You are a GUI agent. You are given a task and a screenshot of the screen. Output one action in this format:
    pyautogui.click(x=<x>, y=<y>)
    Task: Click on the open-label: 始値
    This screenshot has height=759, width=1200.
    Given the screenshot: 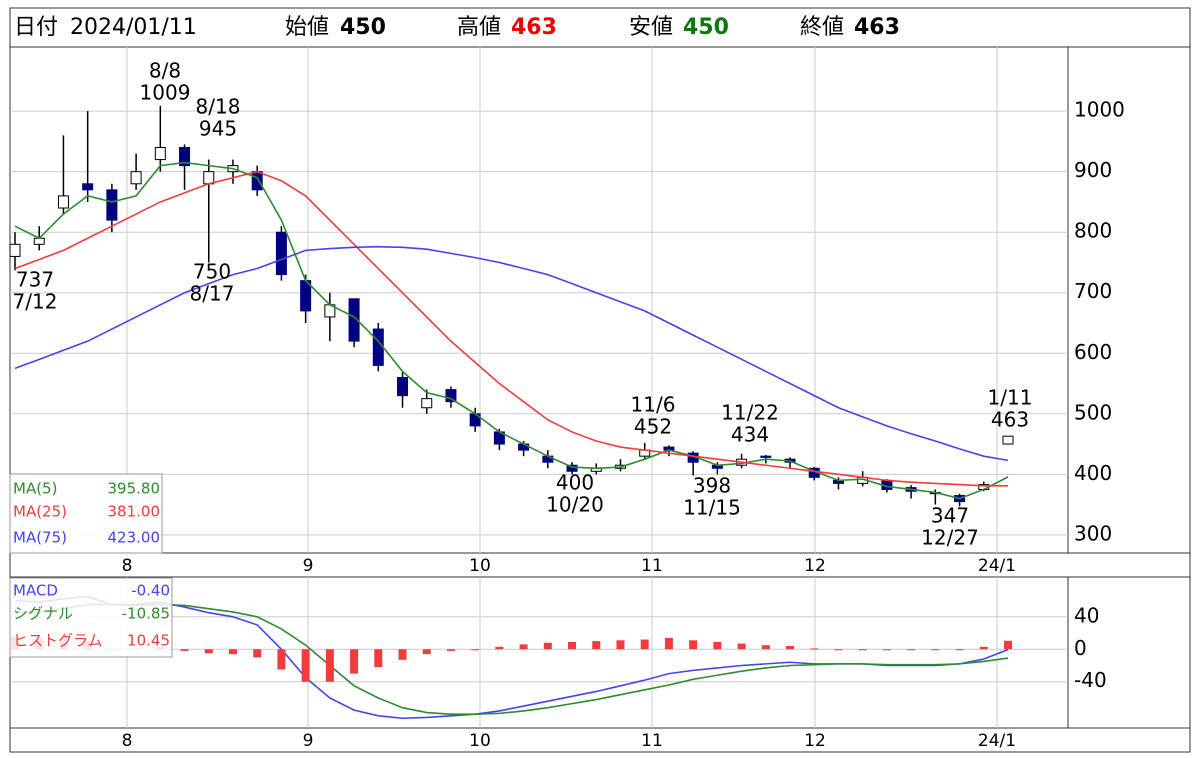 What is the action you would take?
    pyautogui.click(x=307, y=27)
    